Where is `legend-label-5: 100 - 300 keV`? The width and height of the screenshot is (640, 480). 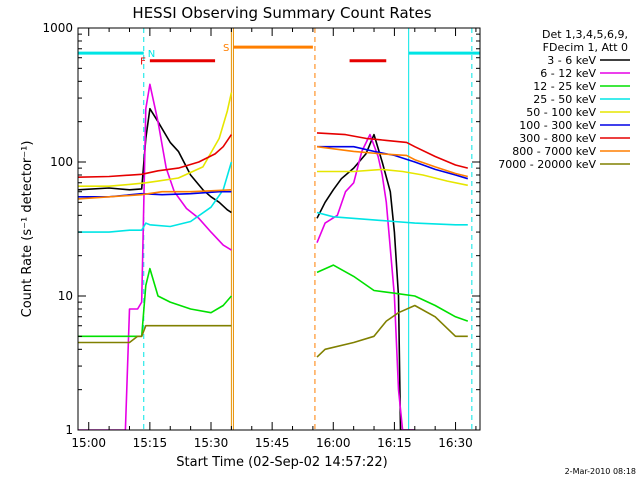 legend-label-5: 100 - 300 keV is located at coordinates (557, 125).